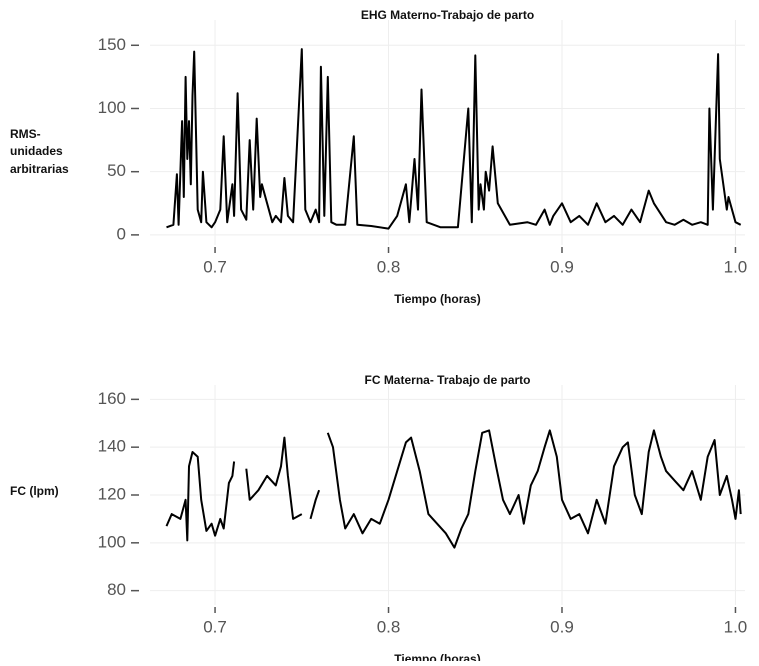  What do you see at coordinates (112, 398) in the screenshot?
I see `y-tick-label: 160` at bounding box center [112, 398].